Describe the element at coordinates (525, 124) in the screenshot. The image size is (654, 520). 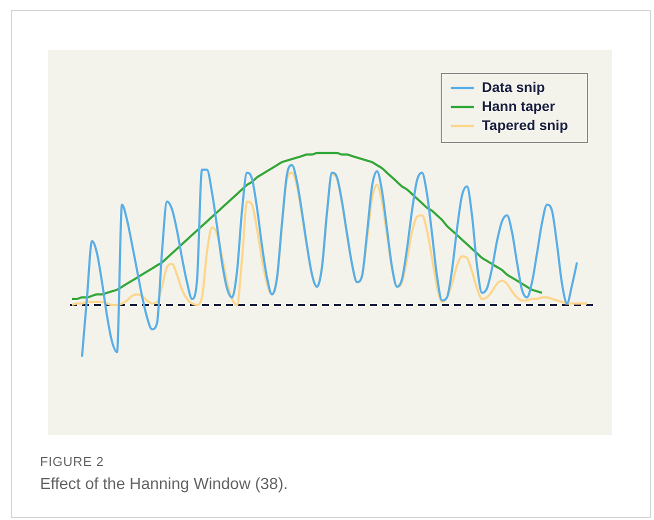
I see `legend-label: Tapered snip` at that location.